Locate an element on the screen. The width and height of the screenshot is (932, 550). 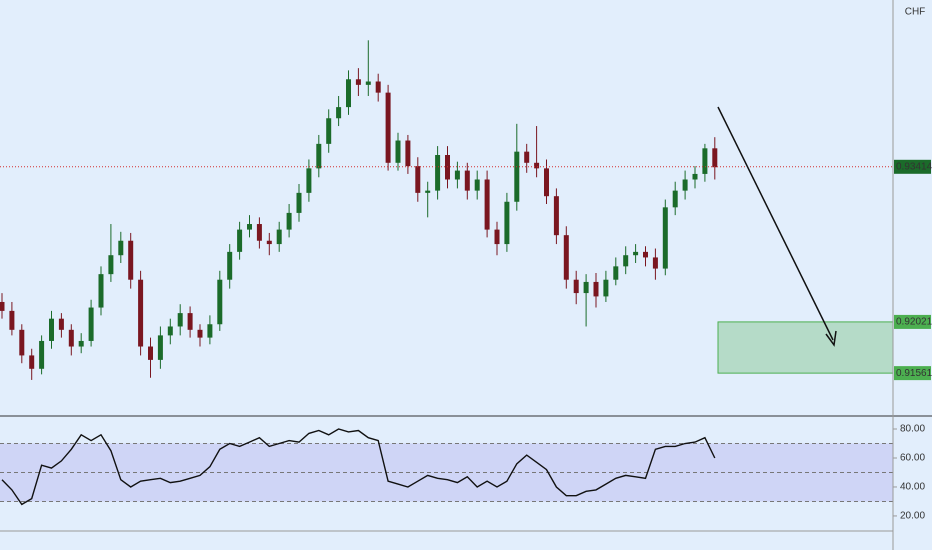
zone-label: 0.92021 is located at coordinates (914, 322).